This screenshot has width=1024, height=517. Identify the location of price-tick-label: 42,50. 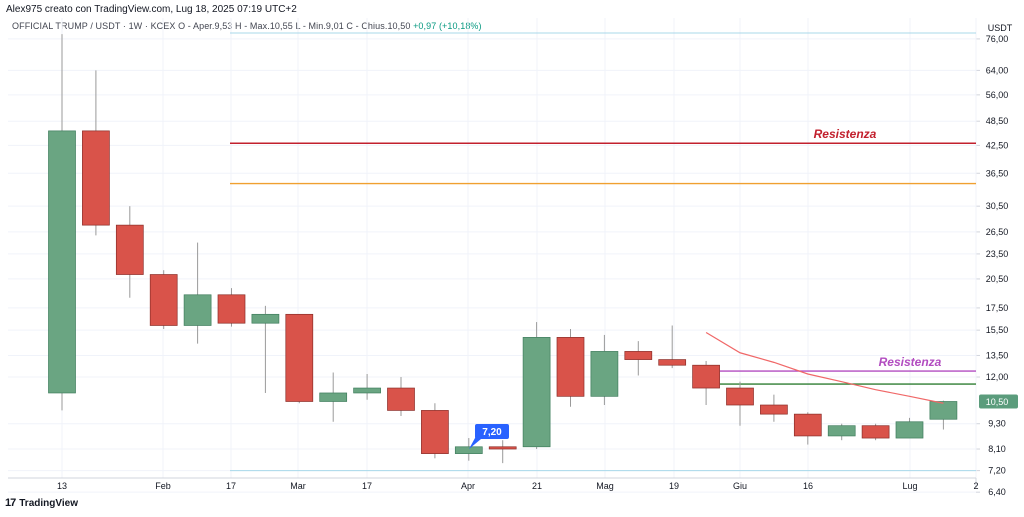
(997, 145).